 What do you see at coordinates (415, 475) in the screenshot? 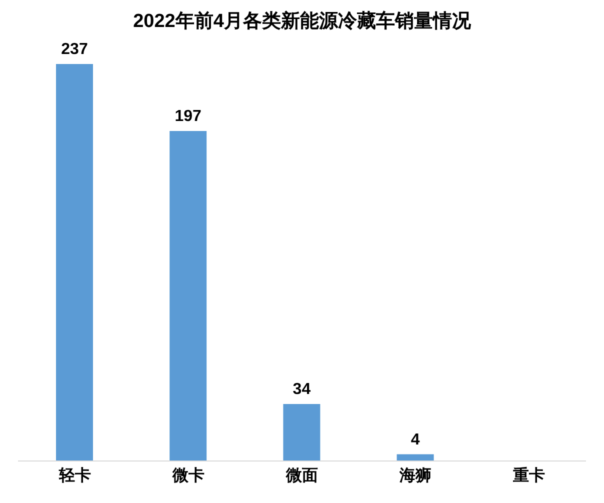
I see `x-tick-label: 海狮` at bounding box center [415, 475].